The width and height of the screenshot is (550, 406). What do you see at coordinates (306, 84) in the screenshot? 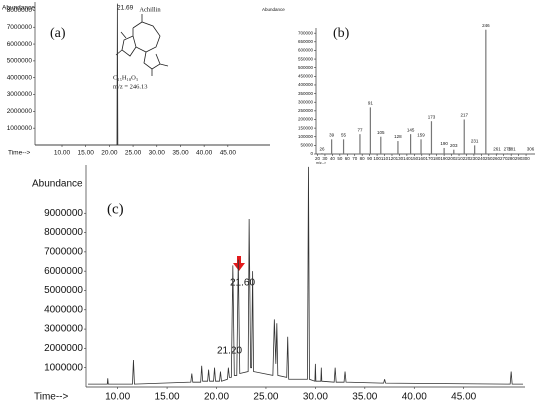
I see `y-tick-label: 400000` at bounding box center [306, 84].